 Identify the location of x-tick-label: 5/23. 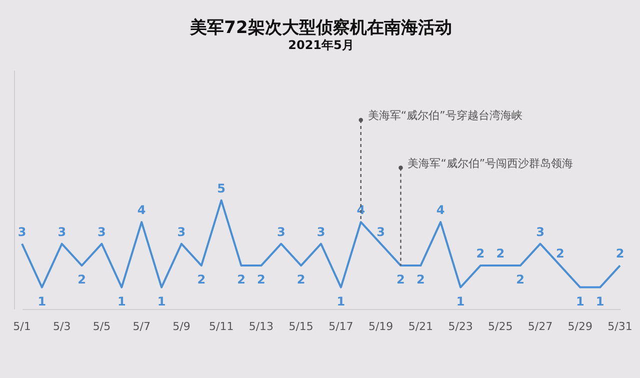
(460, 326).